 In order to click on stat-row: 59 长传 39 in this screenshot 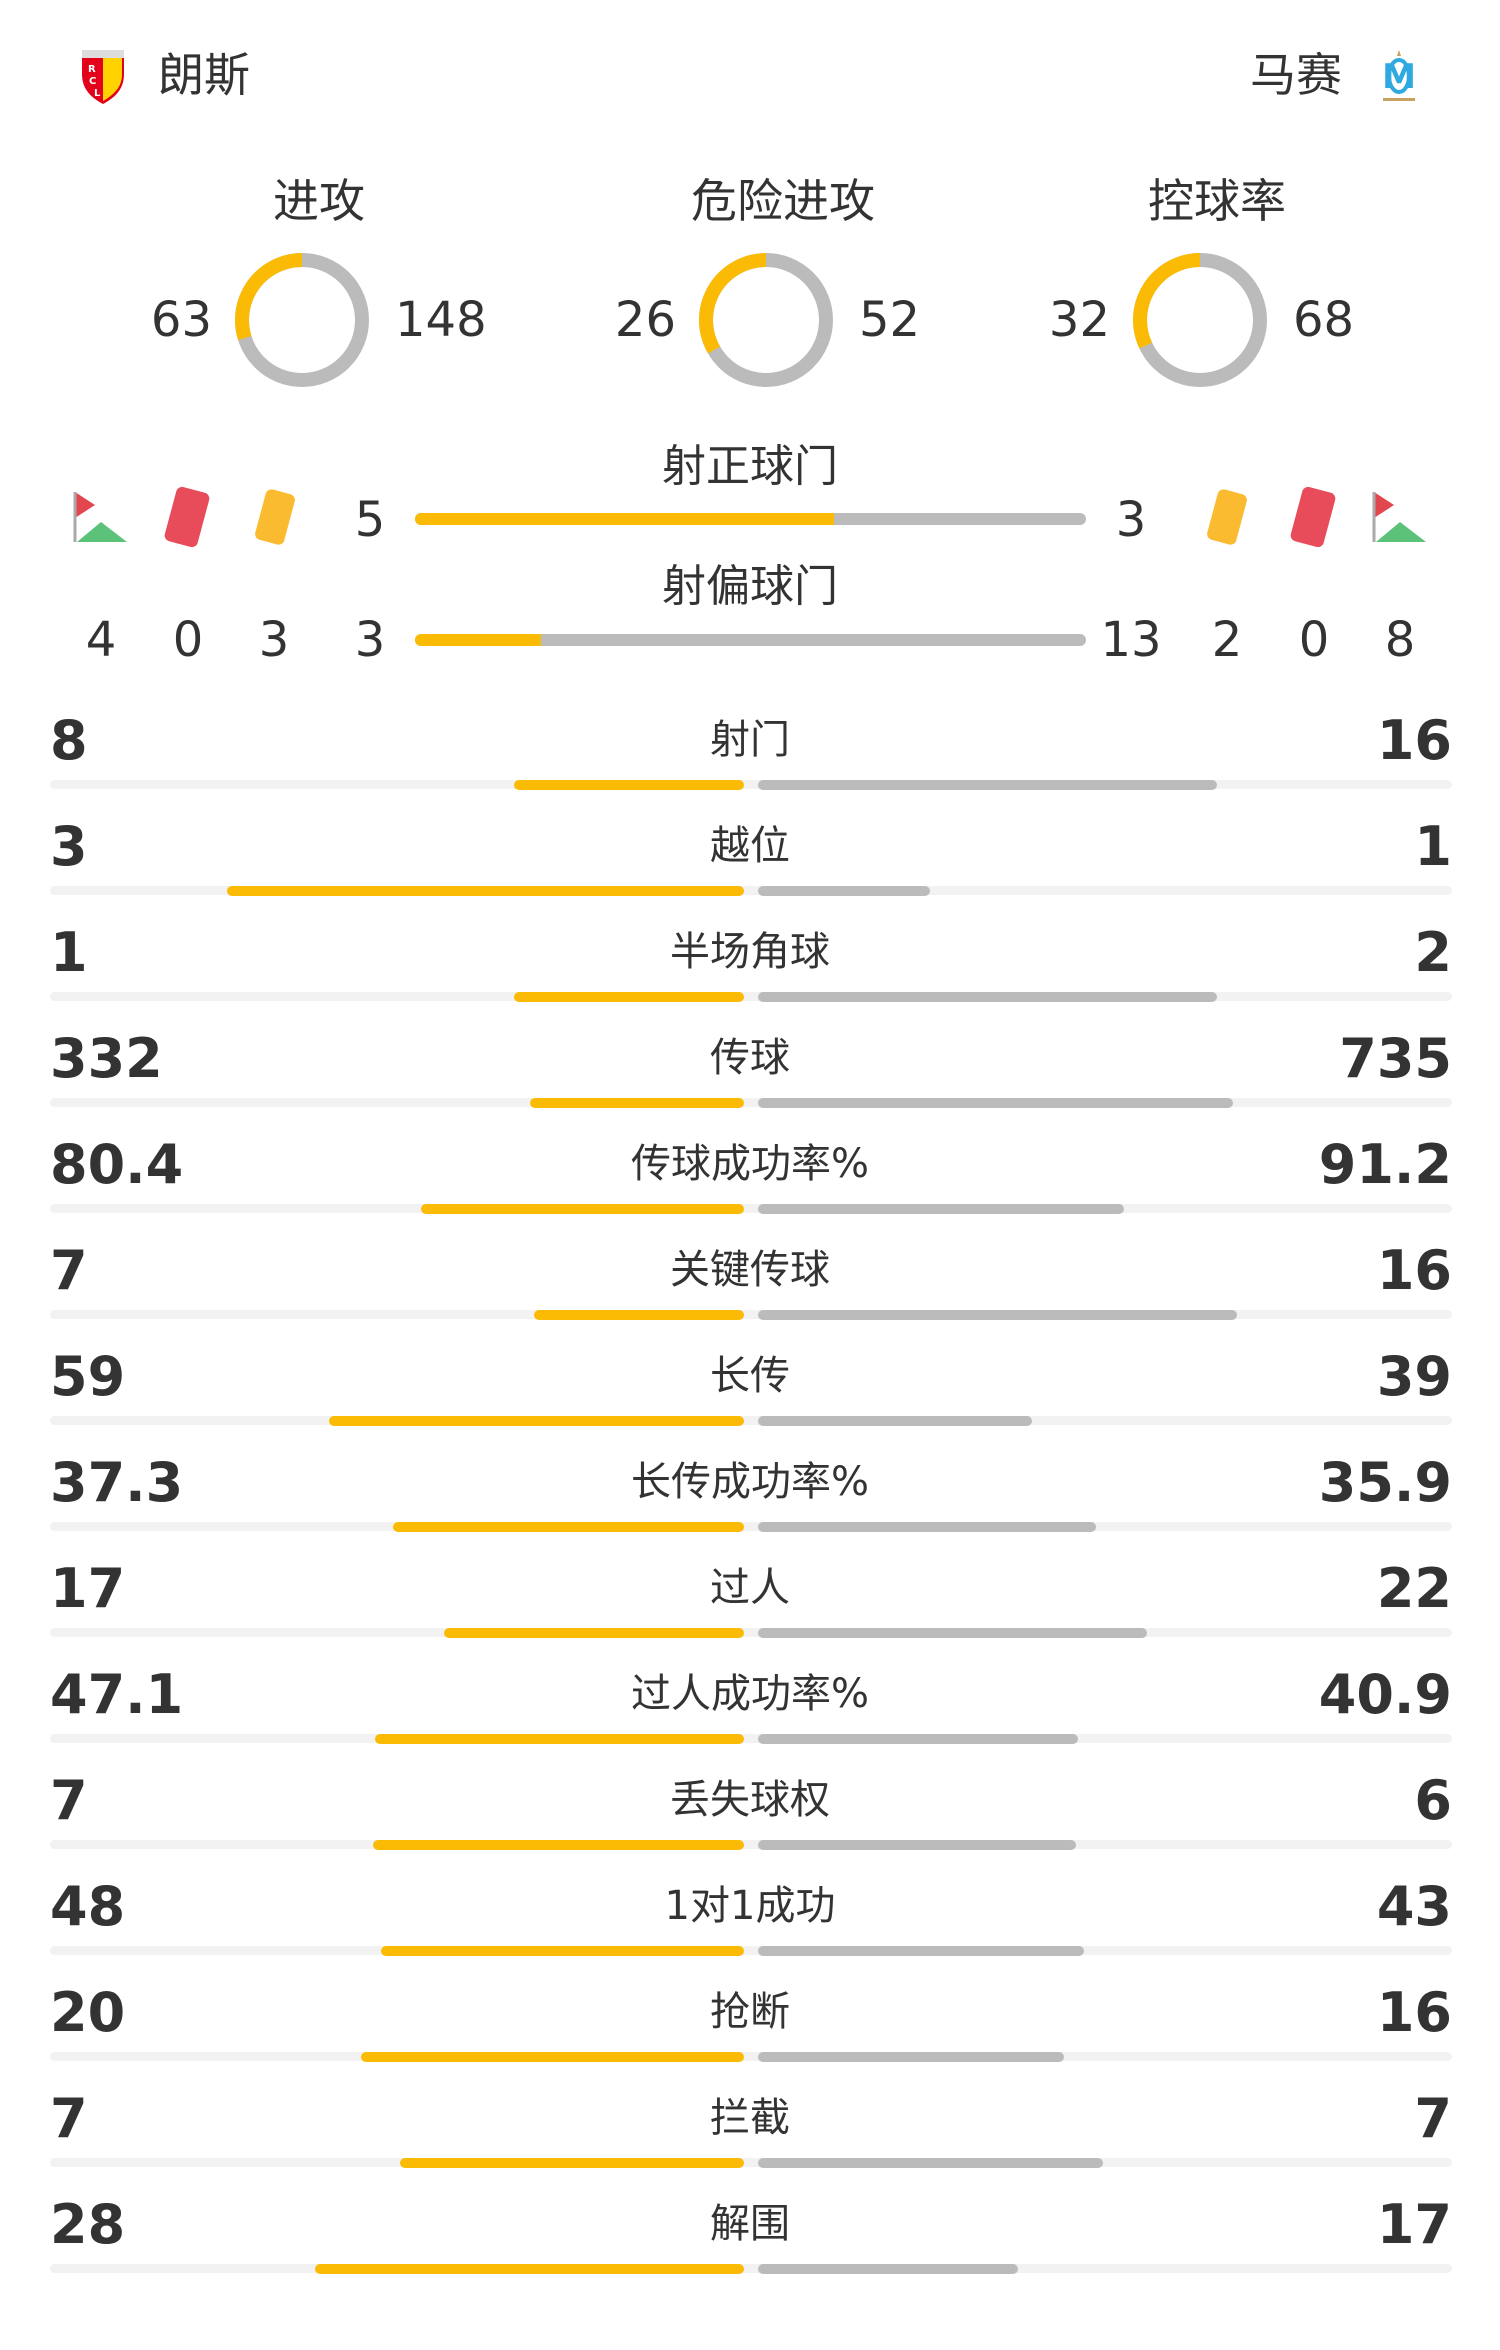, I will do `click(750, 1395)`.